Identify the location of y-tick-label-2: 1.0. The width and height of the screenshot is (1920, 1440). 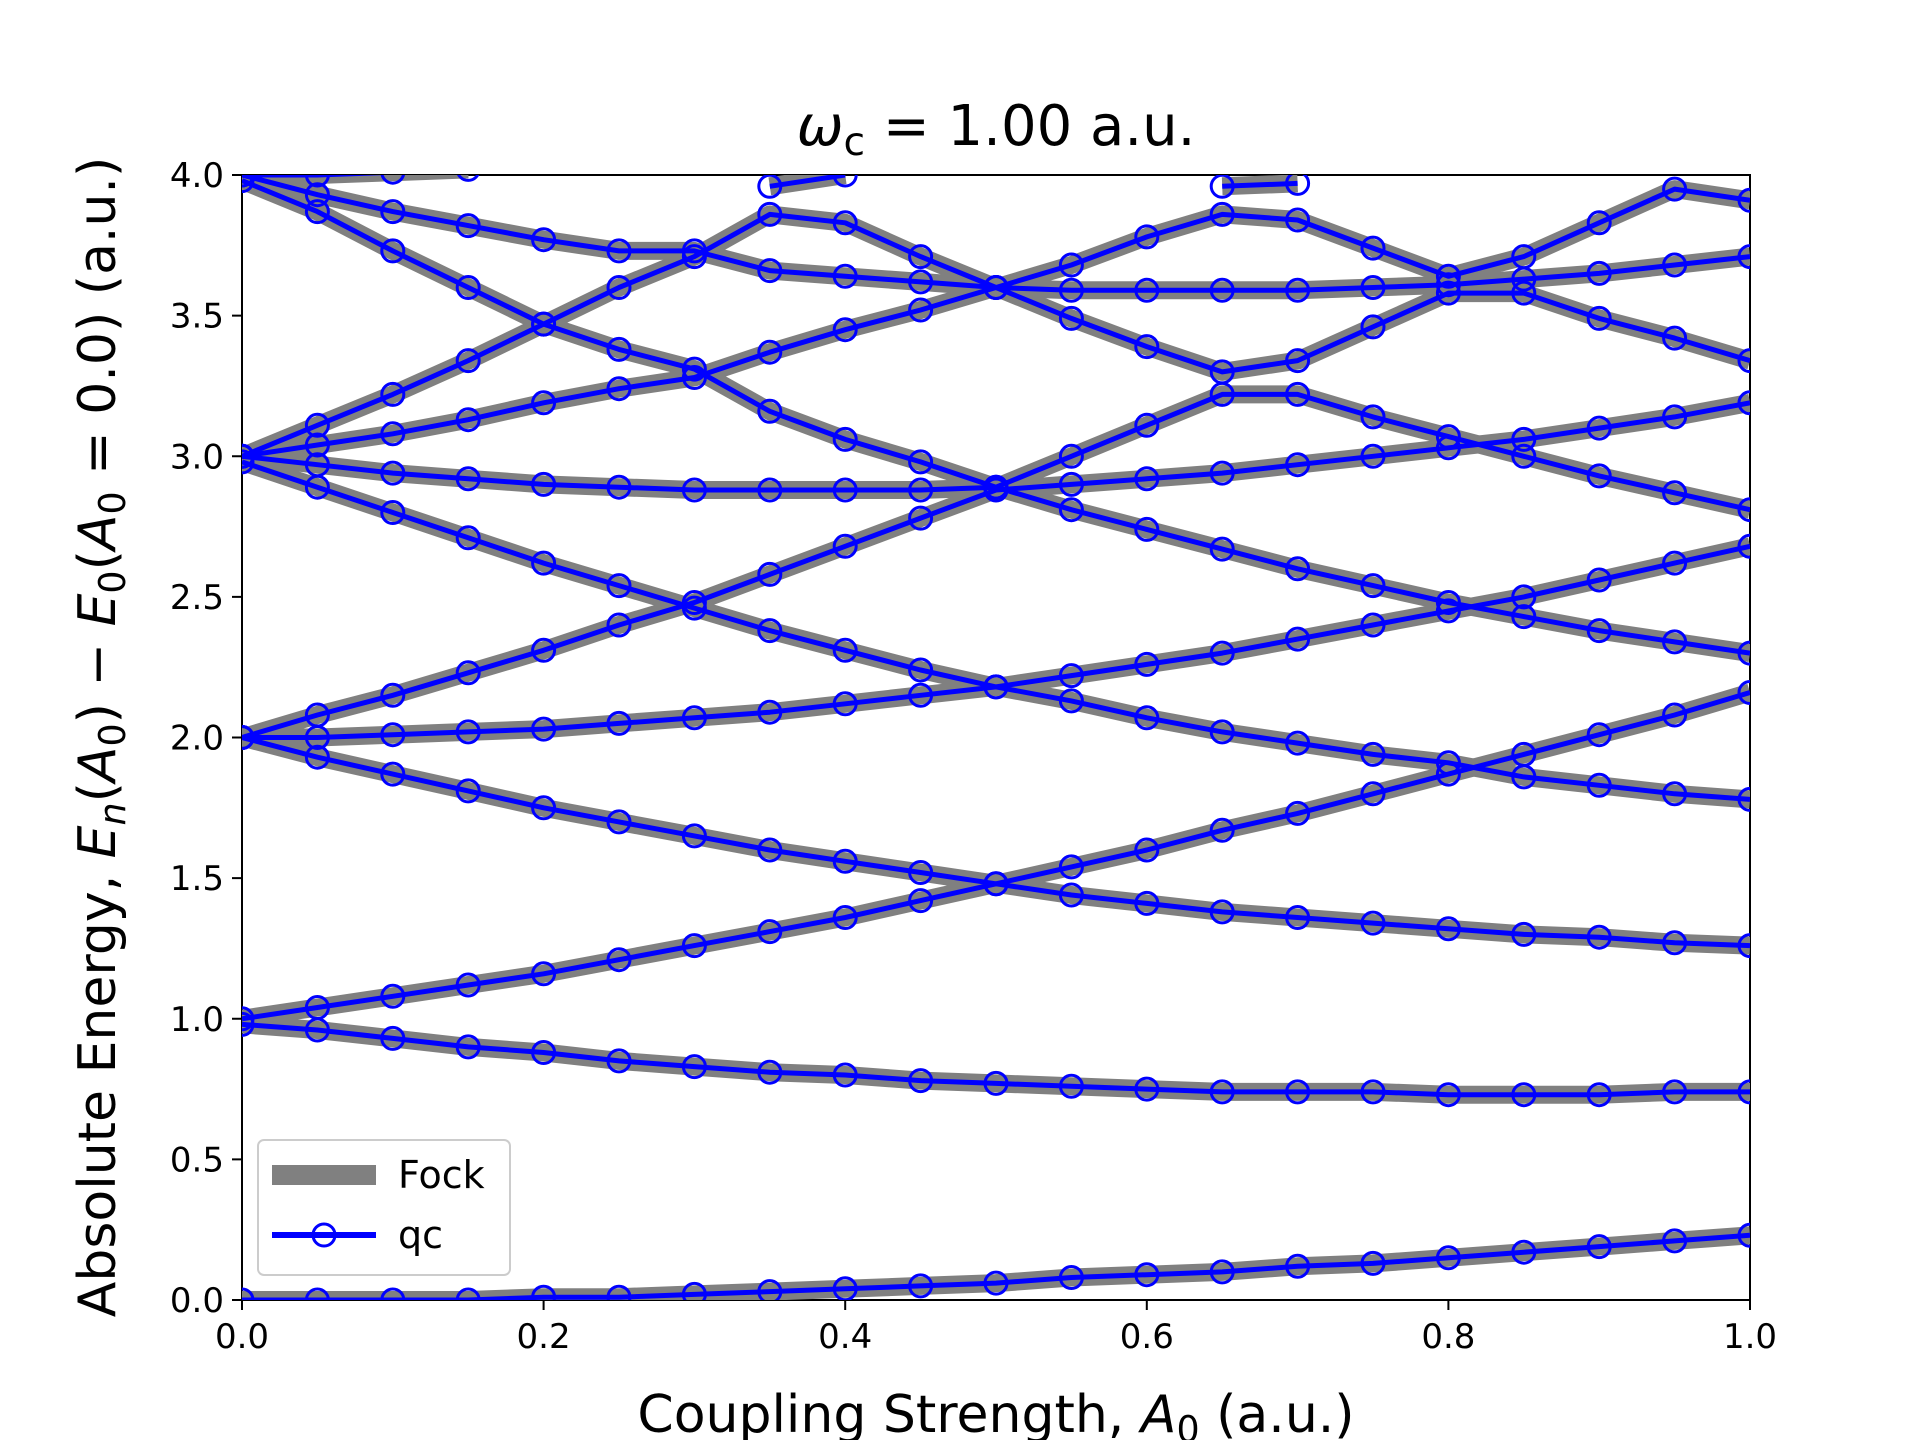
(197, 1020).